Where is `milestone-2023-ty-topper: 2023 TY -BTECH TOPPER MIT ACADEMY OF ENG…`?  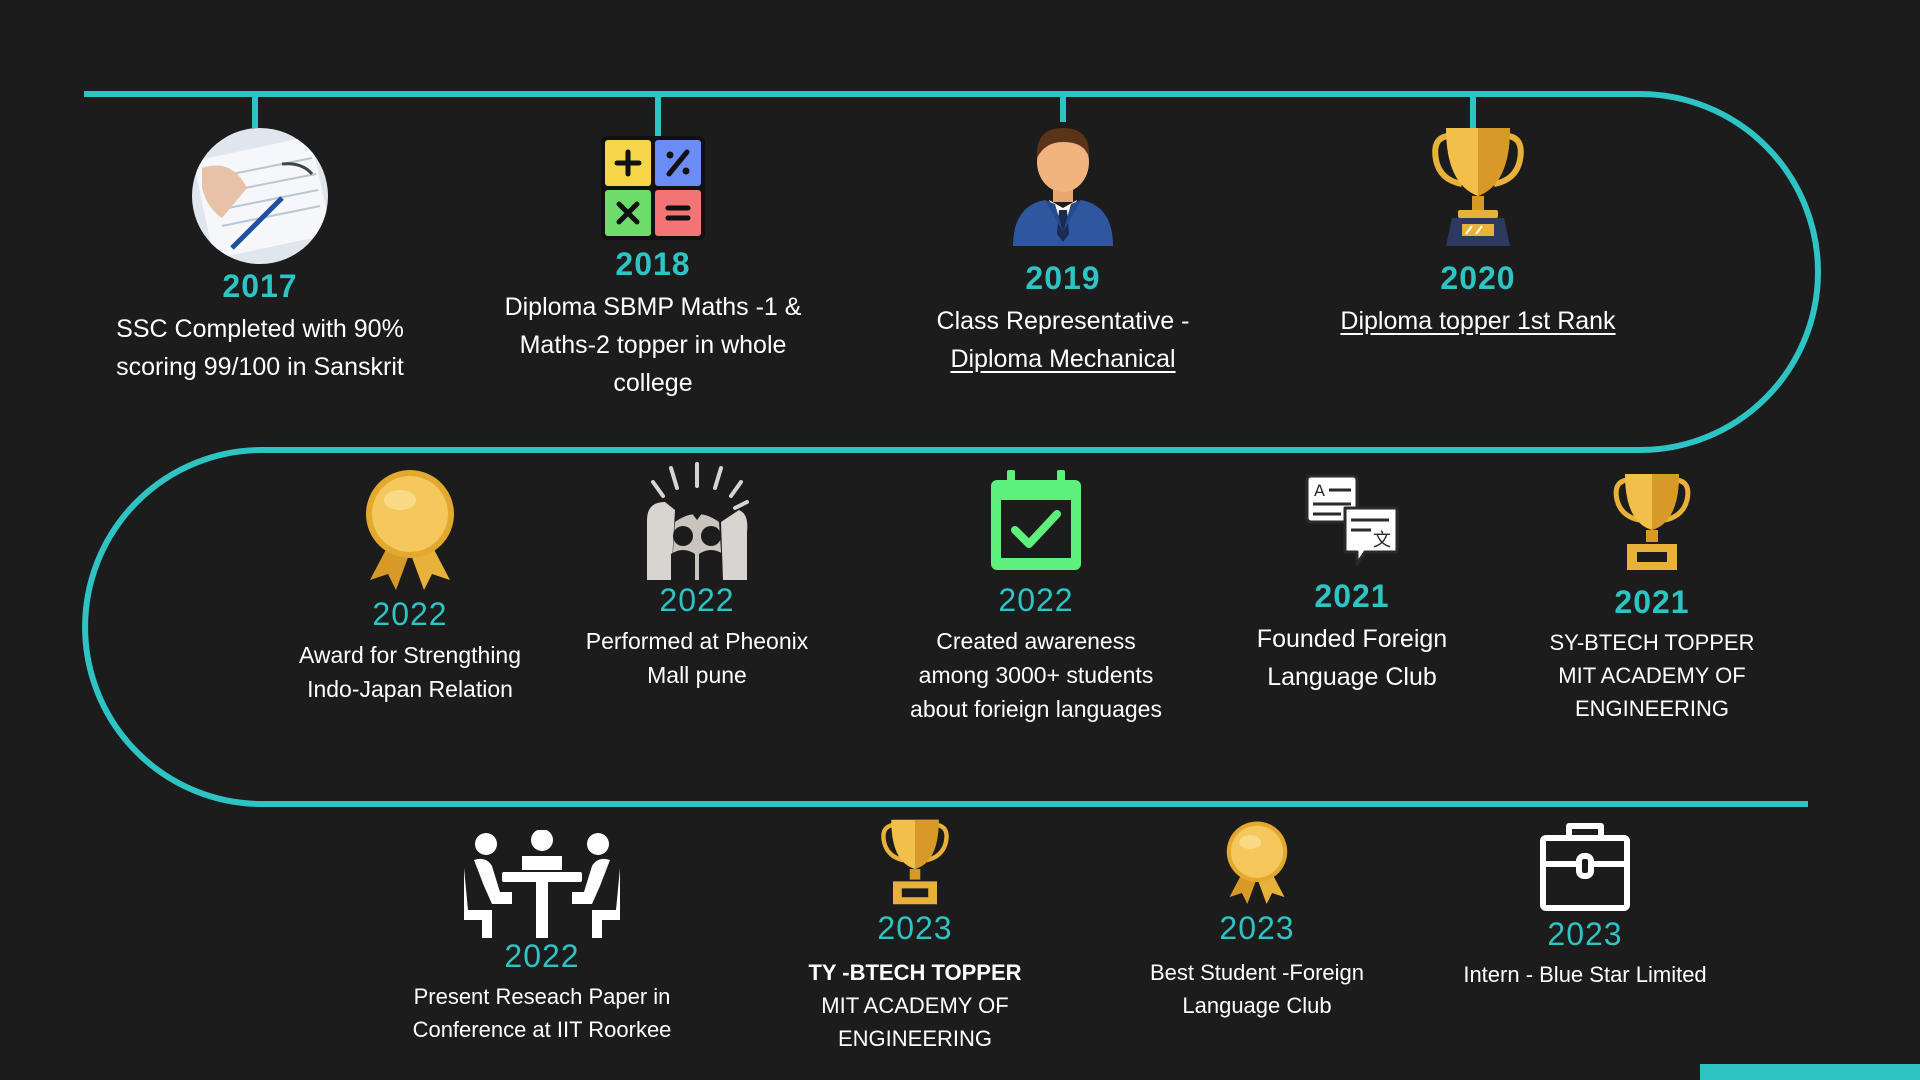
milestone-2023-ty-topper: 2023 TY -BTECH TOPPER MIT ACADEMY OF ENG… is located at coordinates (915, 936).